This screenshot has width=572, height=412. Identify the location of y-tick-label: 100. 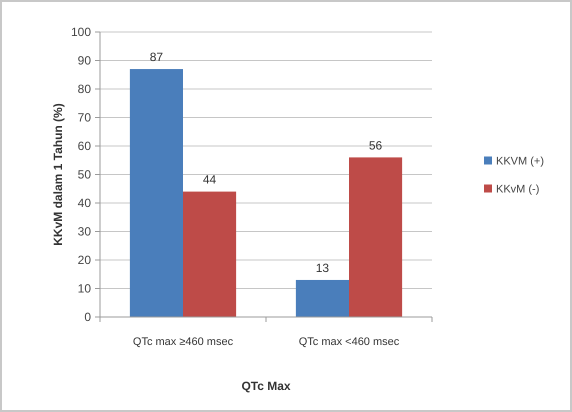
(81, 32).